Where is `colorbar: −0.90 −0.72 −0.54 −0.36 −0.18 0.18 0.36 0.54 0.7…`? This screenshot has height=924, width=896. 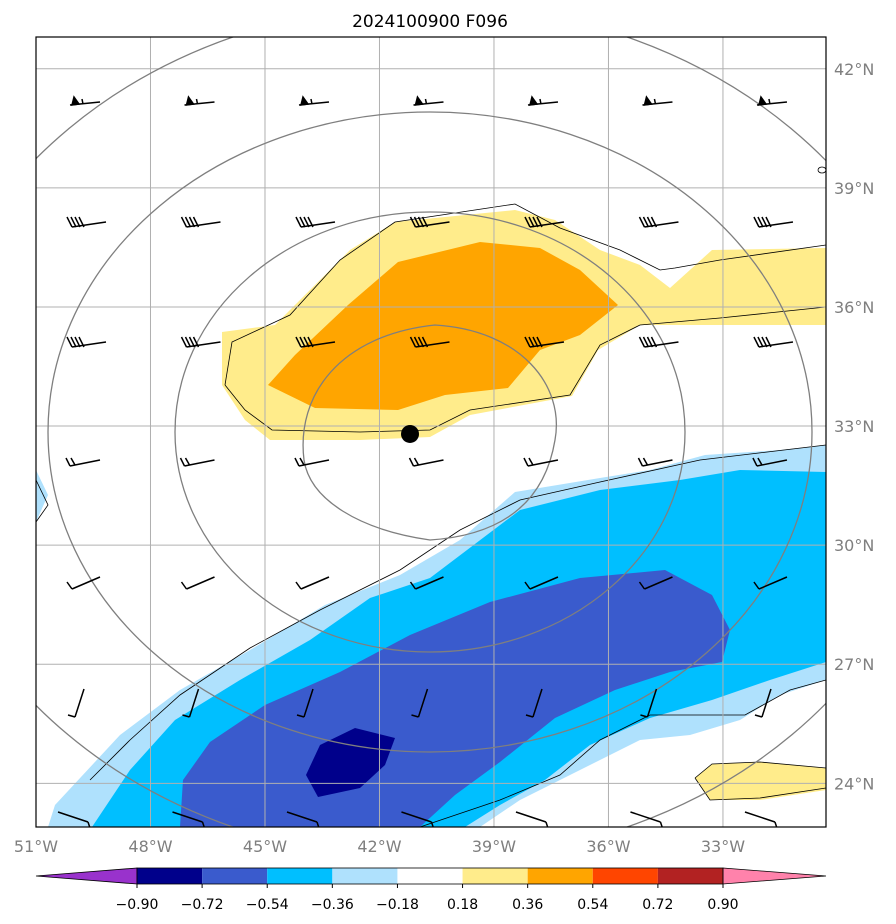 colorbar: −0.90 −0.72 −0.54 −0.36 −0.18 0.18 0.36 0.54 0.7… is located at coordinates (431, 890).